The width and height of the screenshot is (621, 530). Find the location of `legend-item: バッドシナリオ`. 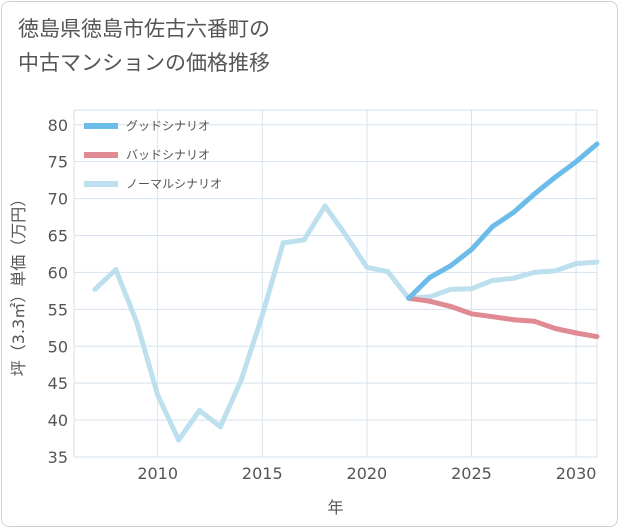

legend-item: バッドシナリオ is located at coordinates (147, 155).